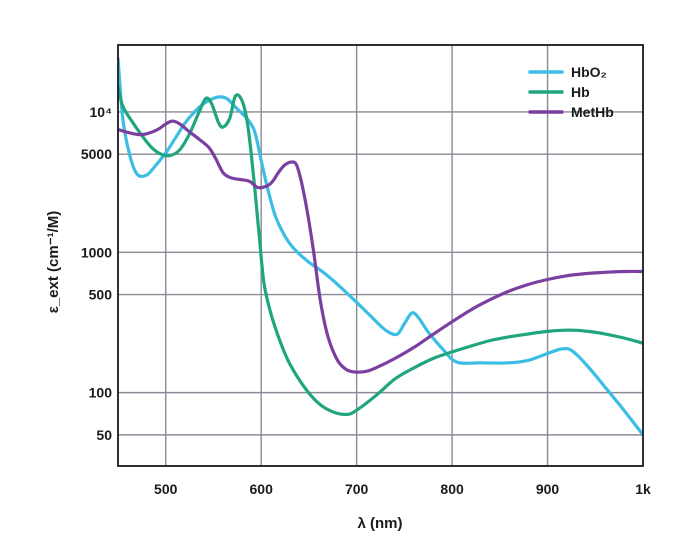 This screenshot has width=687, height=541. Describe the element at coordinates (643, 489) in the screenshot. I see `x-tick-label: 1k` at that location.